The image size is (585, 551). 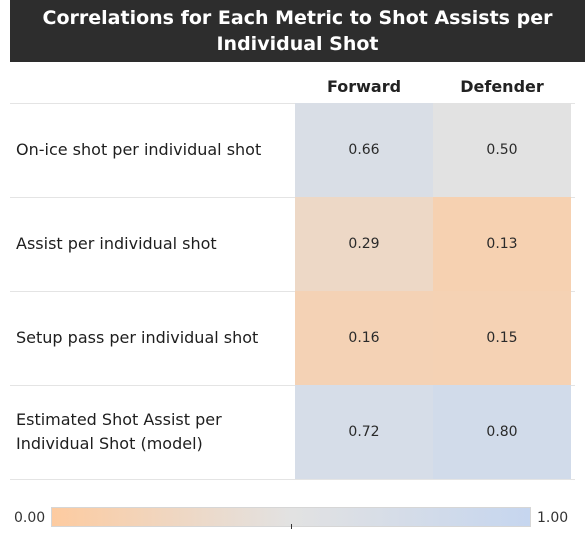 I want to click on row-label-line: Estimated Shot Assist per, so click(x=119, y=420).